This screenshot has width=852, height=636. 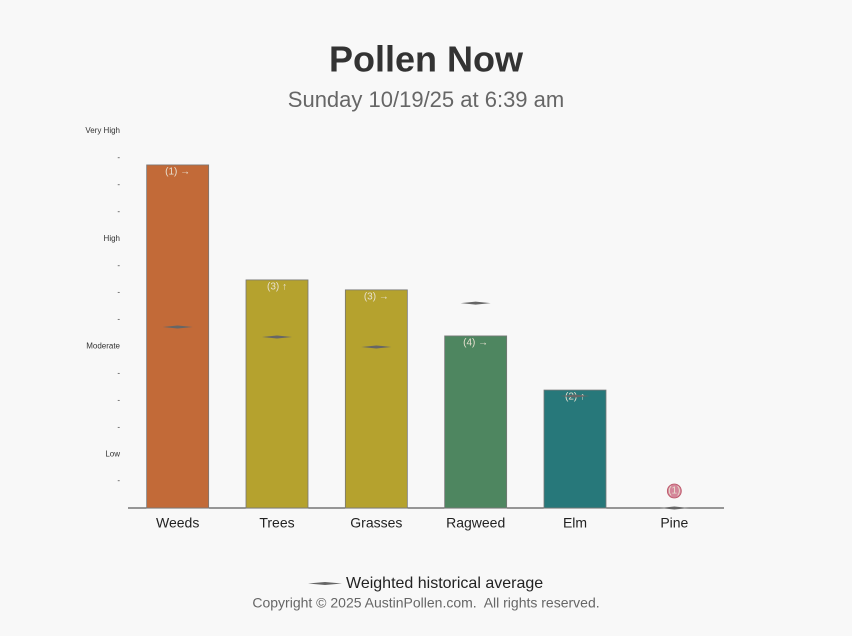 I want to click on legend-label: Weighted historical average, so click(x=444, y=583).